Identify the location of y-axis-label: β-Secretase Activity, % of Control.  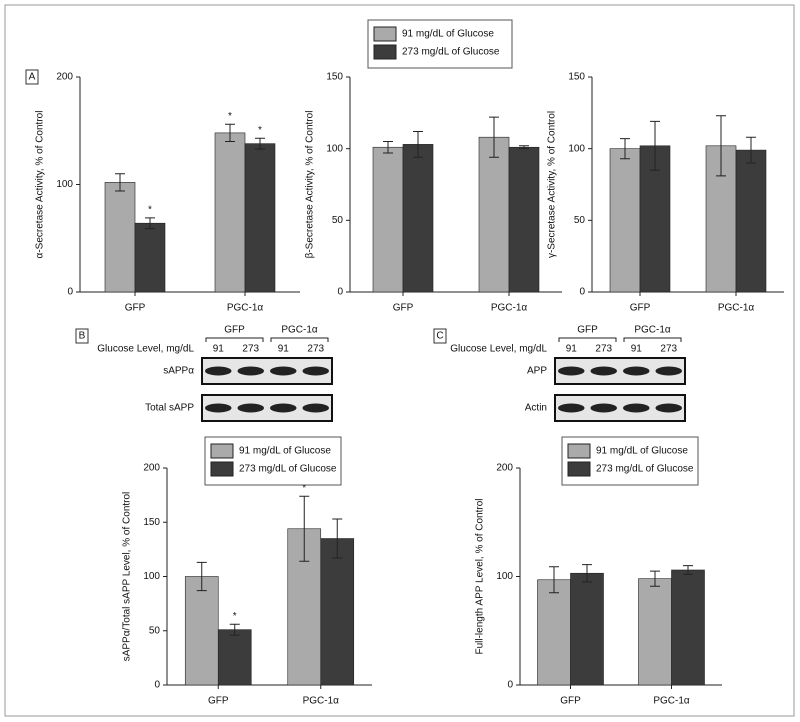
(310, 185).